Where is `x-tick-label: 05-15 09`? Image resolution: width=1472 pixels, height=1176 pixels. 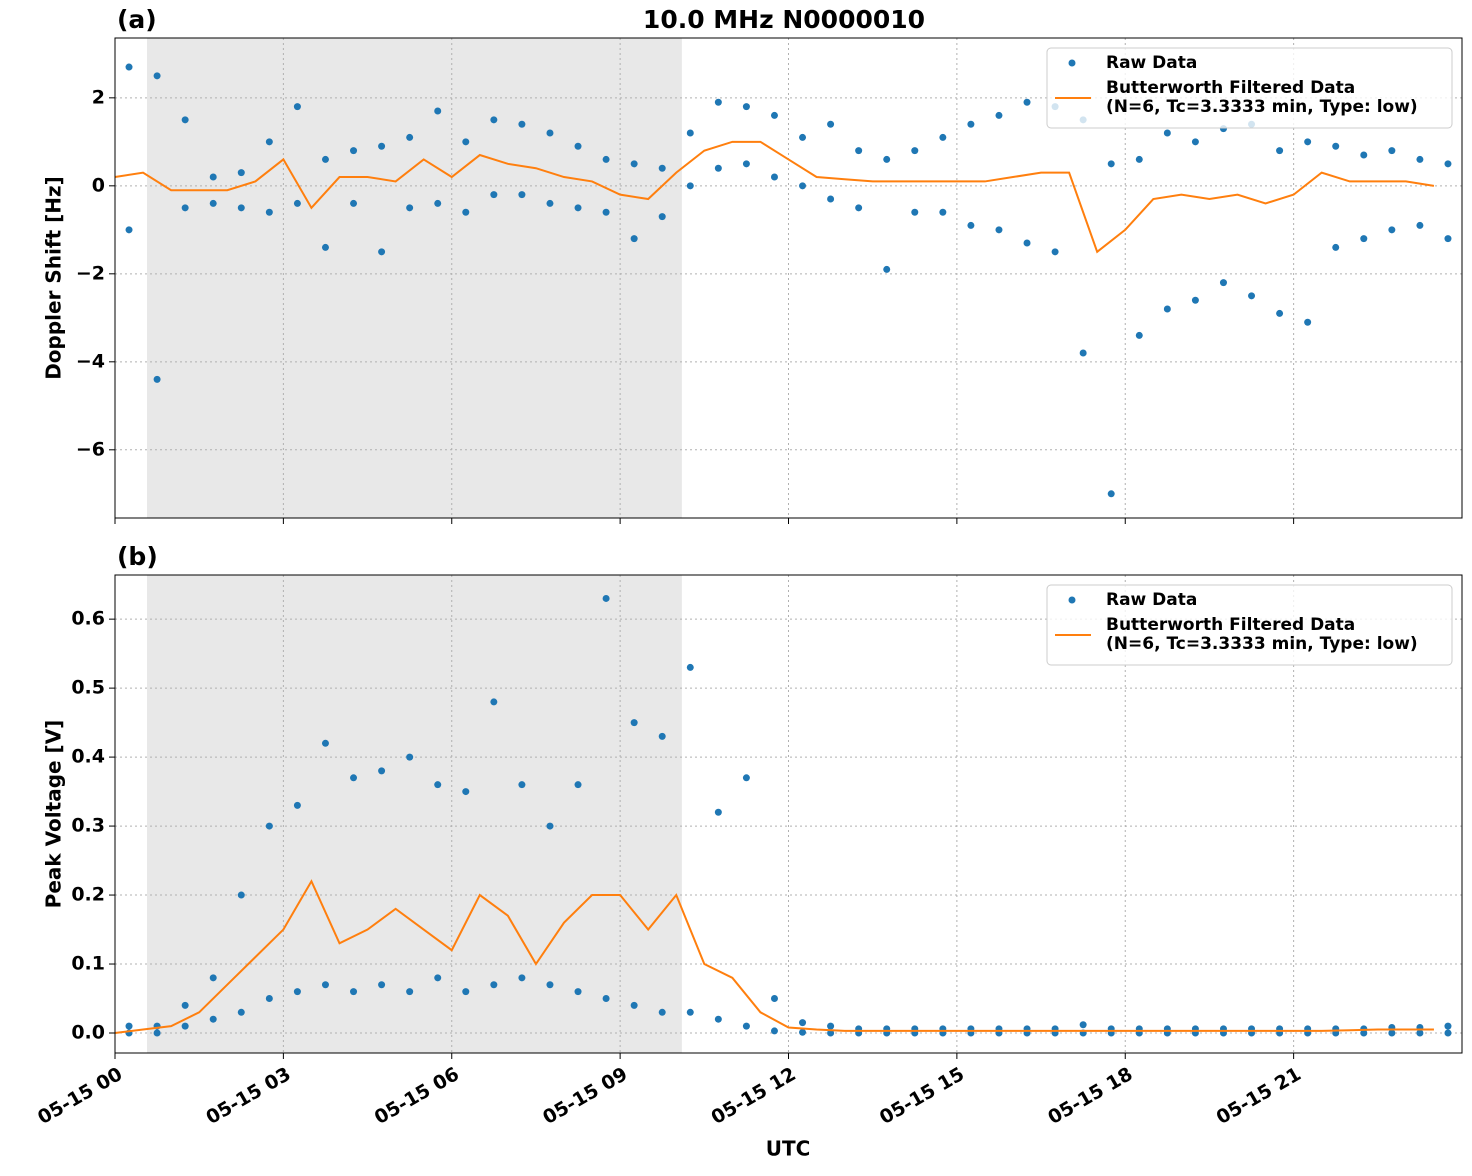
x-tick-label: 05-15 09 is located at coordinates (585, 1096).